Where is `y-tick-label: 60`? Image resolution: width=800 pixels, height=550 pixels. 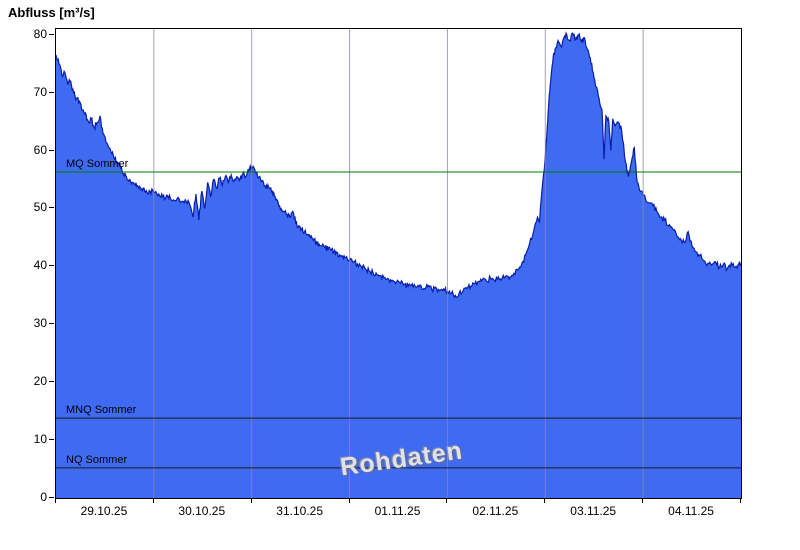 y-tick-label: 60 is located at coordinates (40, 149).